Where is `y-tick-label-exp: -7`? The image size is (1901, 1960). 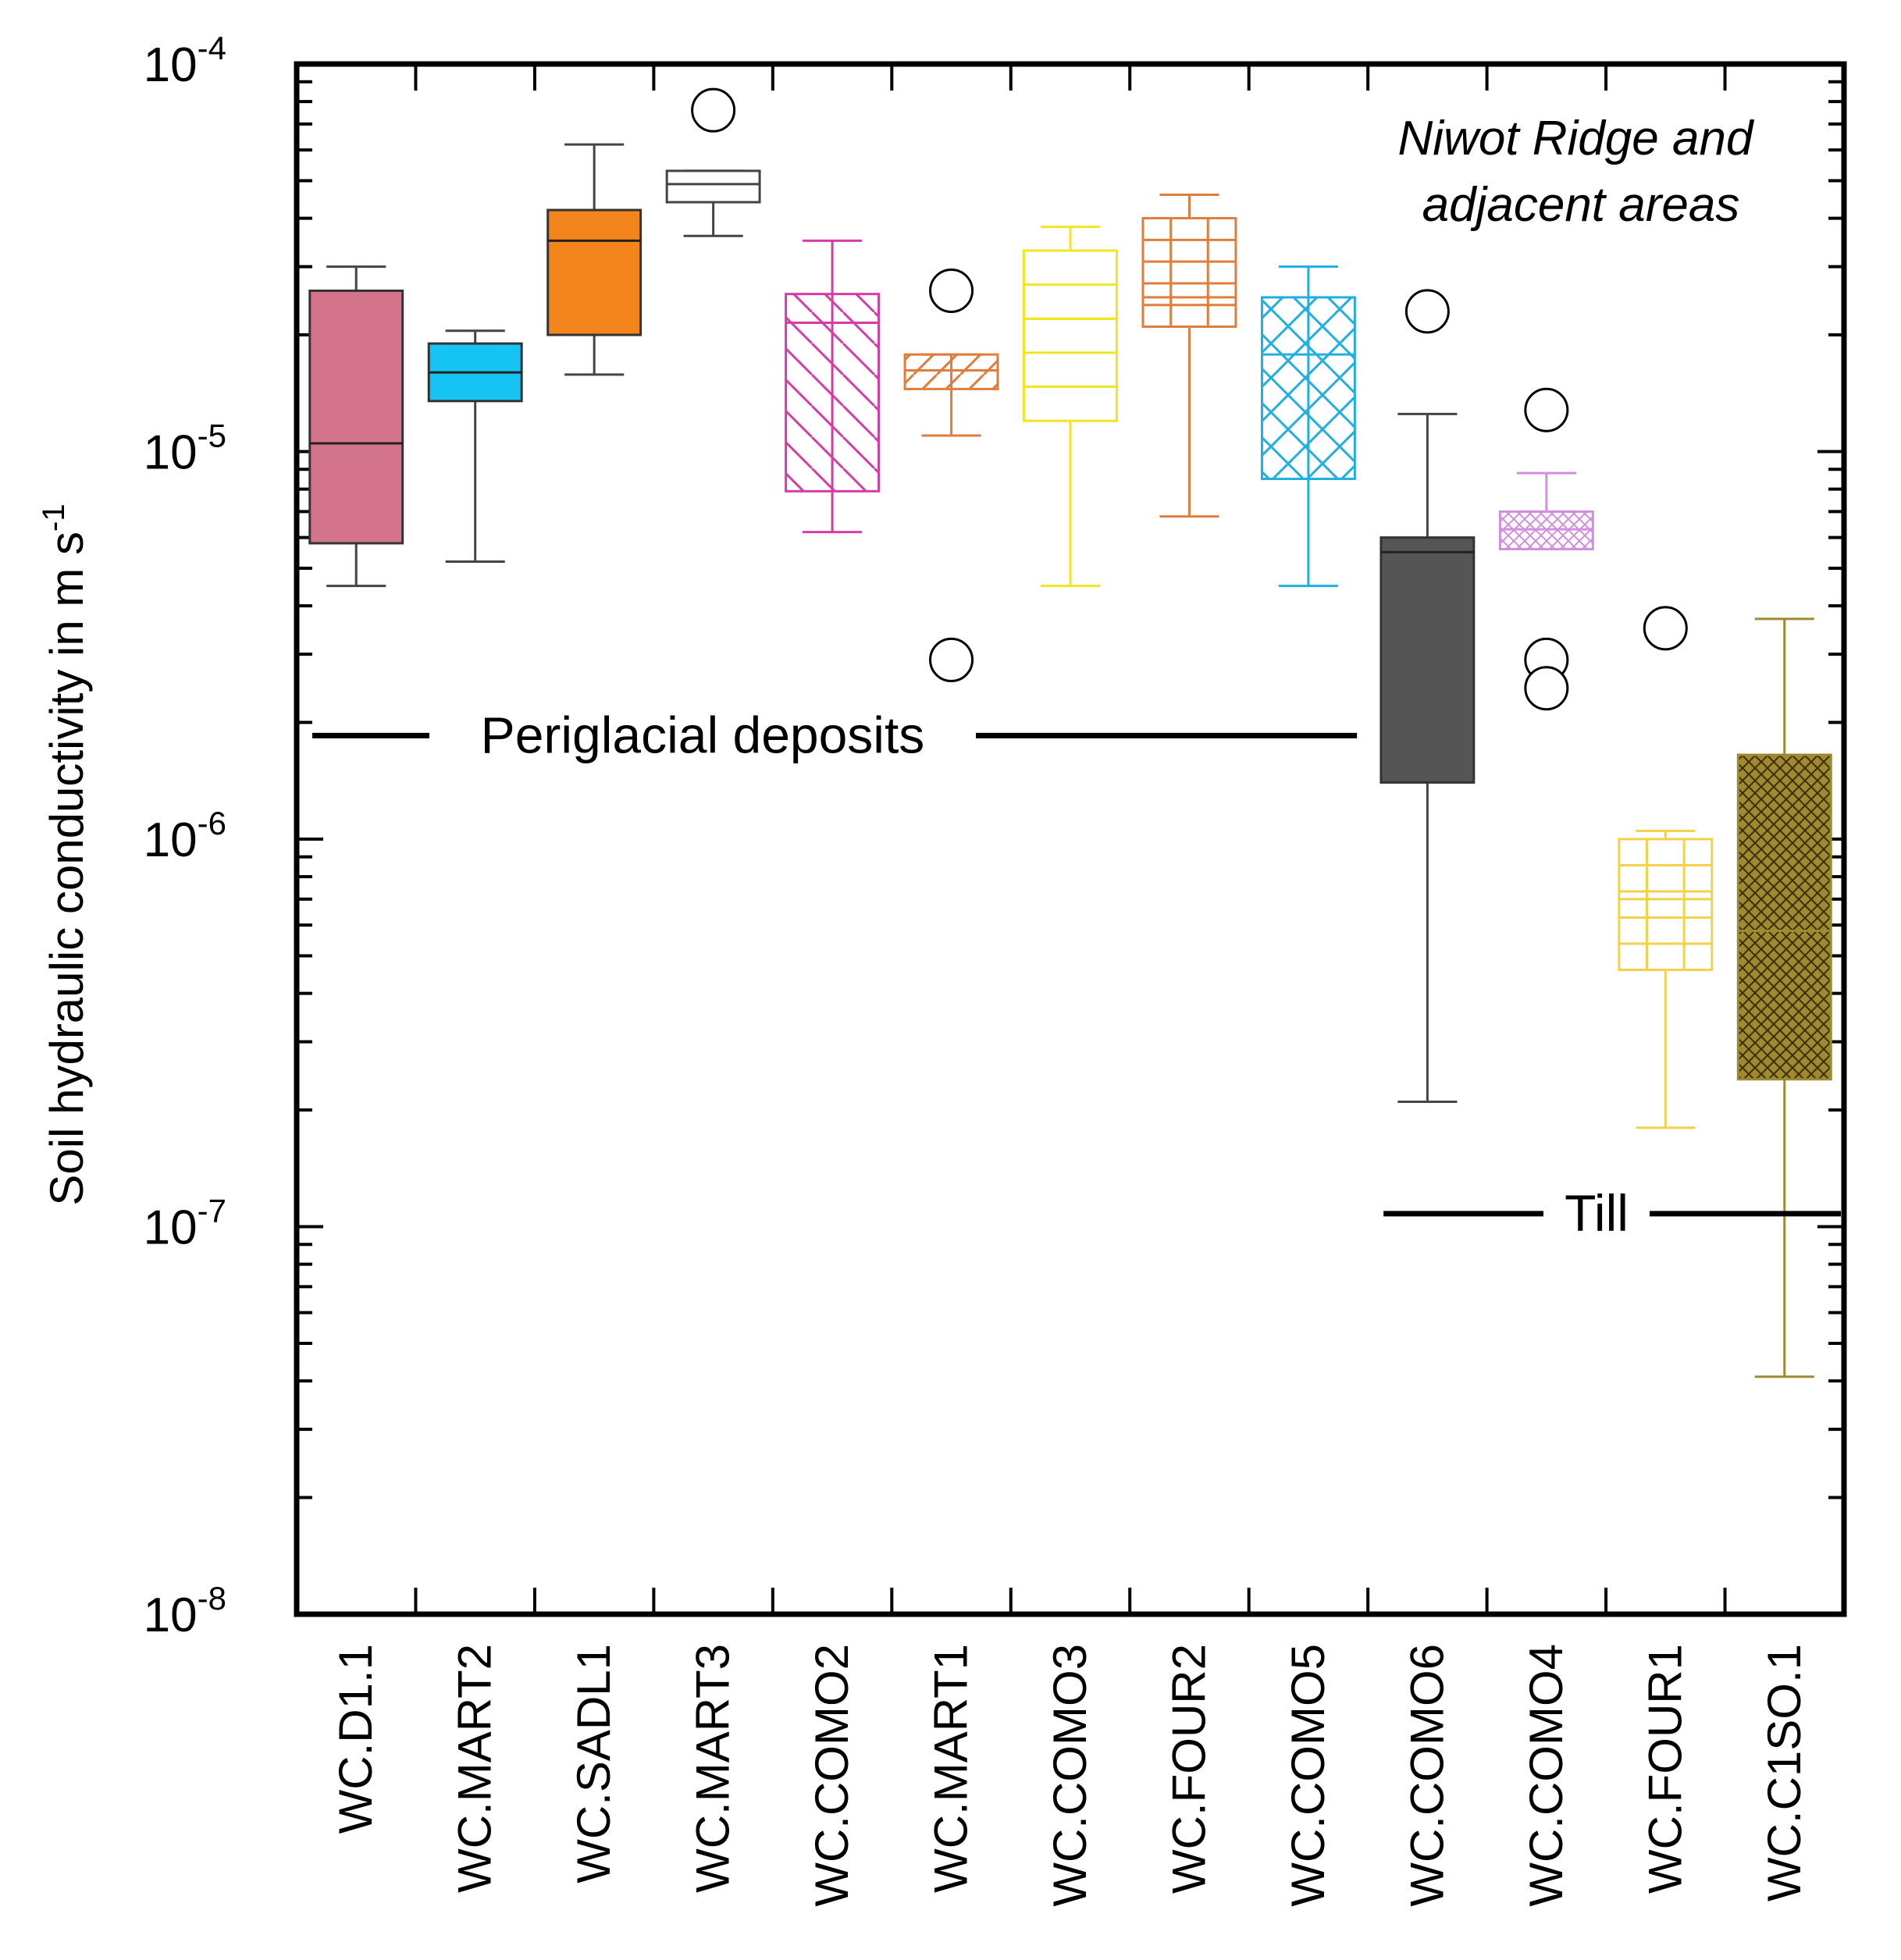
y-tick-label-exp: -7 is located at coordinates (212, 1211).